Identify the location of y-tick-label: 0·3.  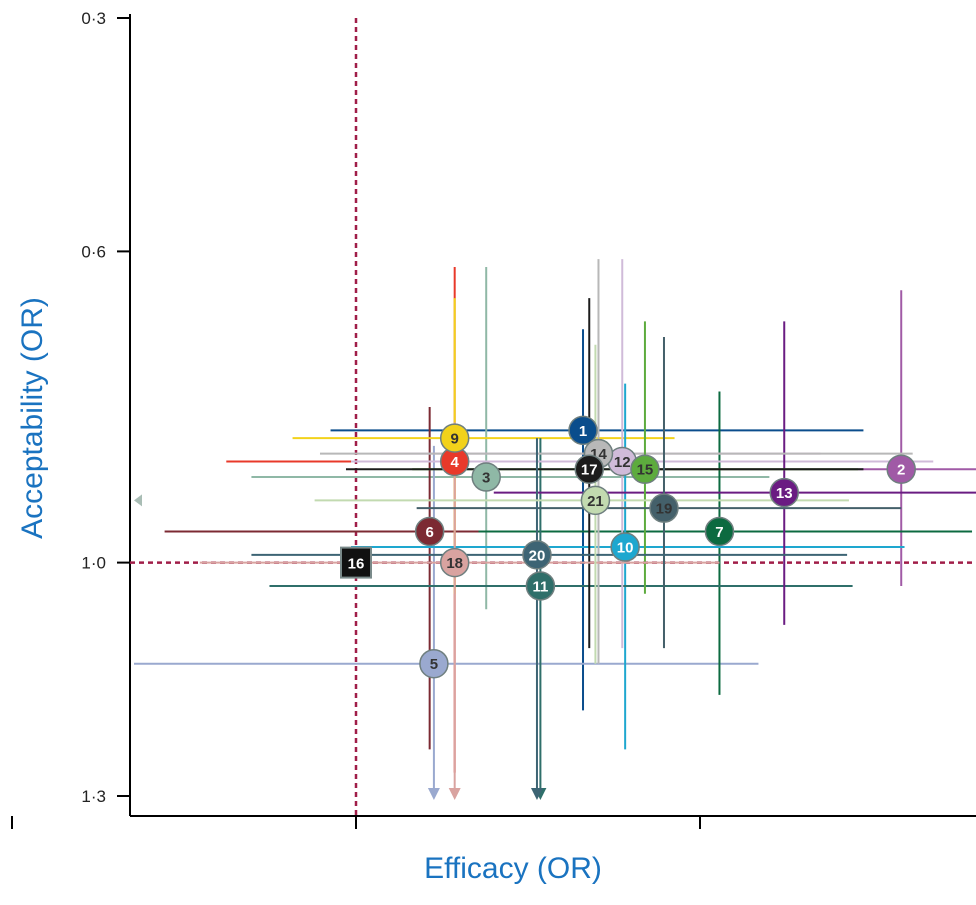
(93, 18).